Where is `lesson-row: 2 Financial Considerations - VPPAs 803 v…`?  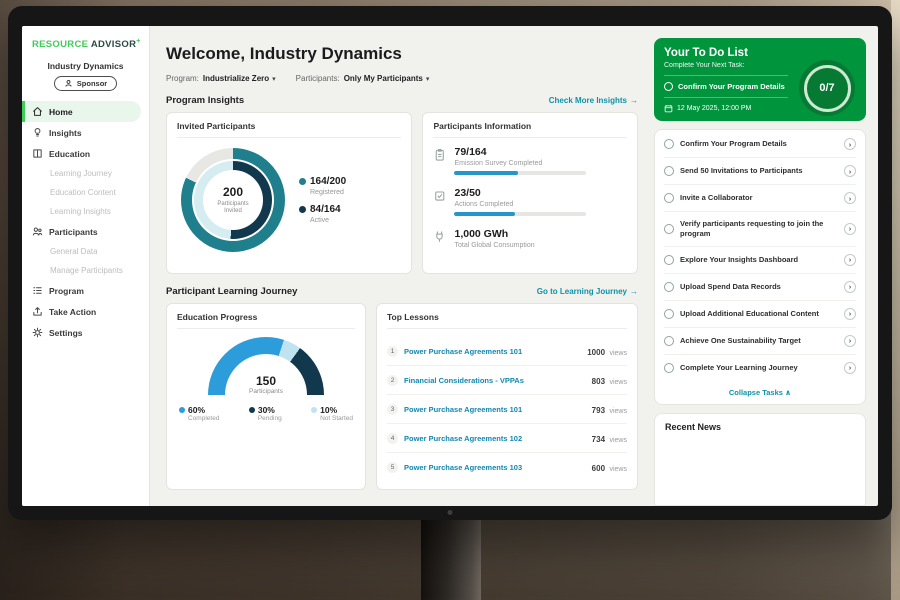 lesson-row: 2 Financial Considerations - VPPAs 803 v… is located at coordinates (507, 380).